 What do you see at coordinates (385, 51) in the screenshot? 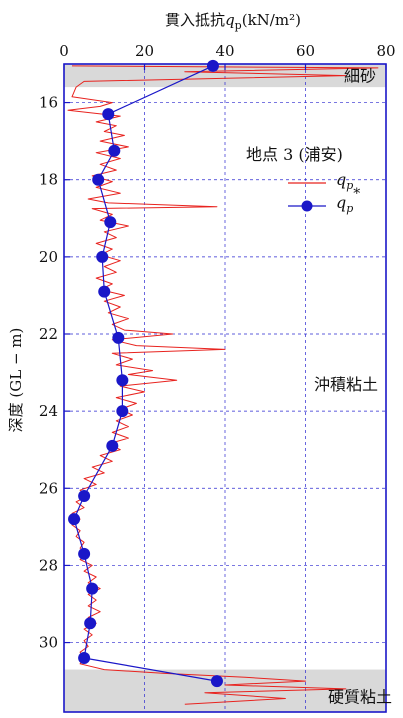
I see `x-tick-label: 80` at bounding box center [385, 51].